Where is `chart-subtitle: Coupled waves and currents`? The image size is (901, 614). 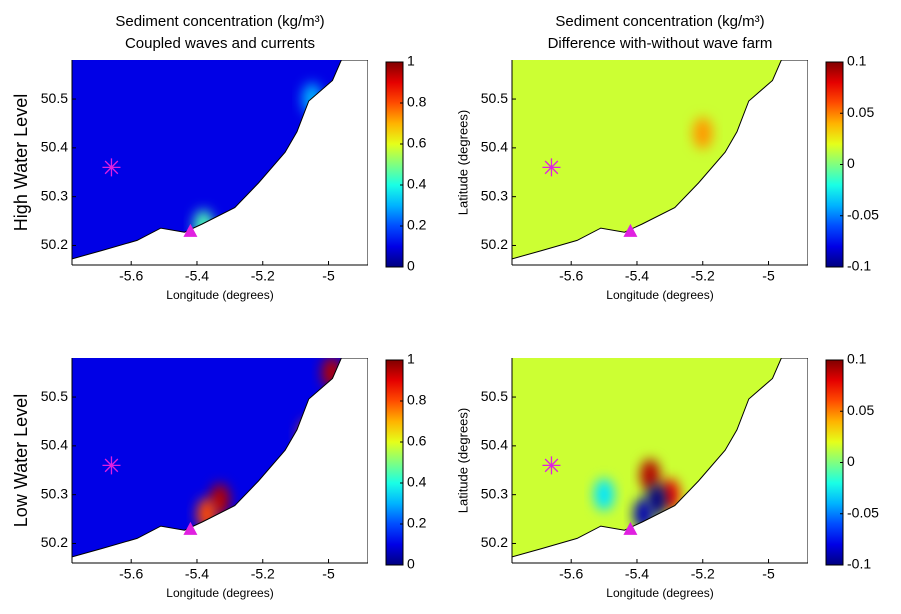 chart-subtitle: Coupled waves and currents is located at coordinates (220, 43).